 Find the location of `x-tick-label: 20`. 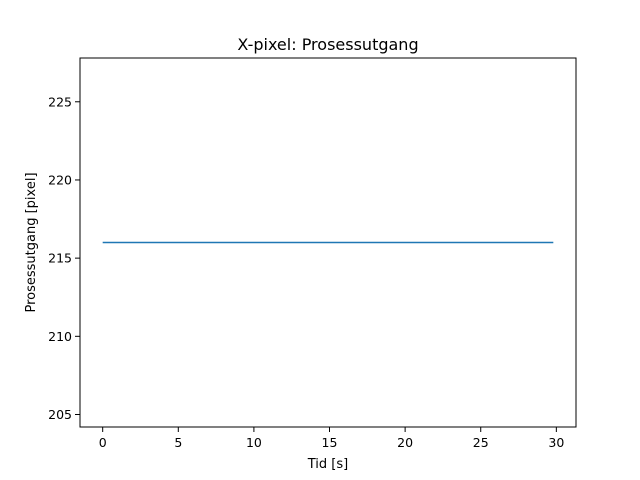

x-tick-label: 20 is located at coordinates (405, 442).